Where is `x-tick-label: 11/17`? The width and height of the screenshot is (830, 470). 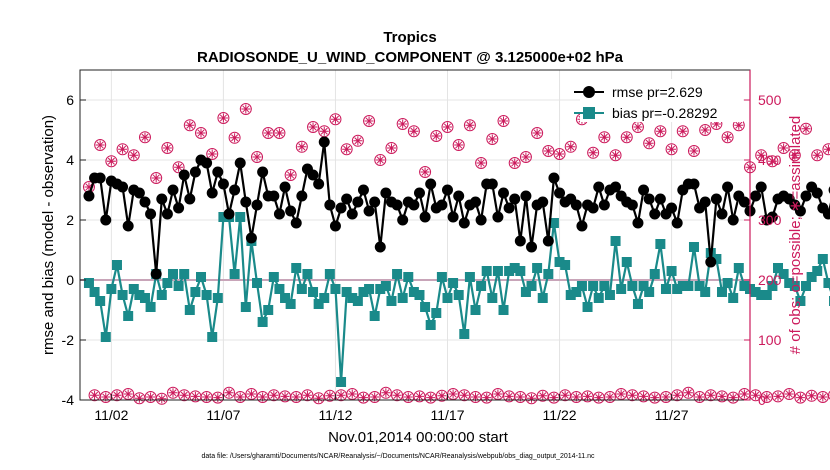 x-tick-label: 11/17 is located at coordinates (447, 415).